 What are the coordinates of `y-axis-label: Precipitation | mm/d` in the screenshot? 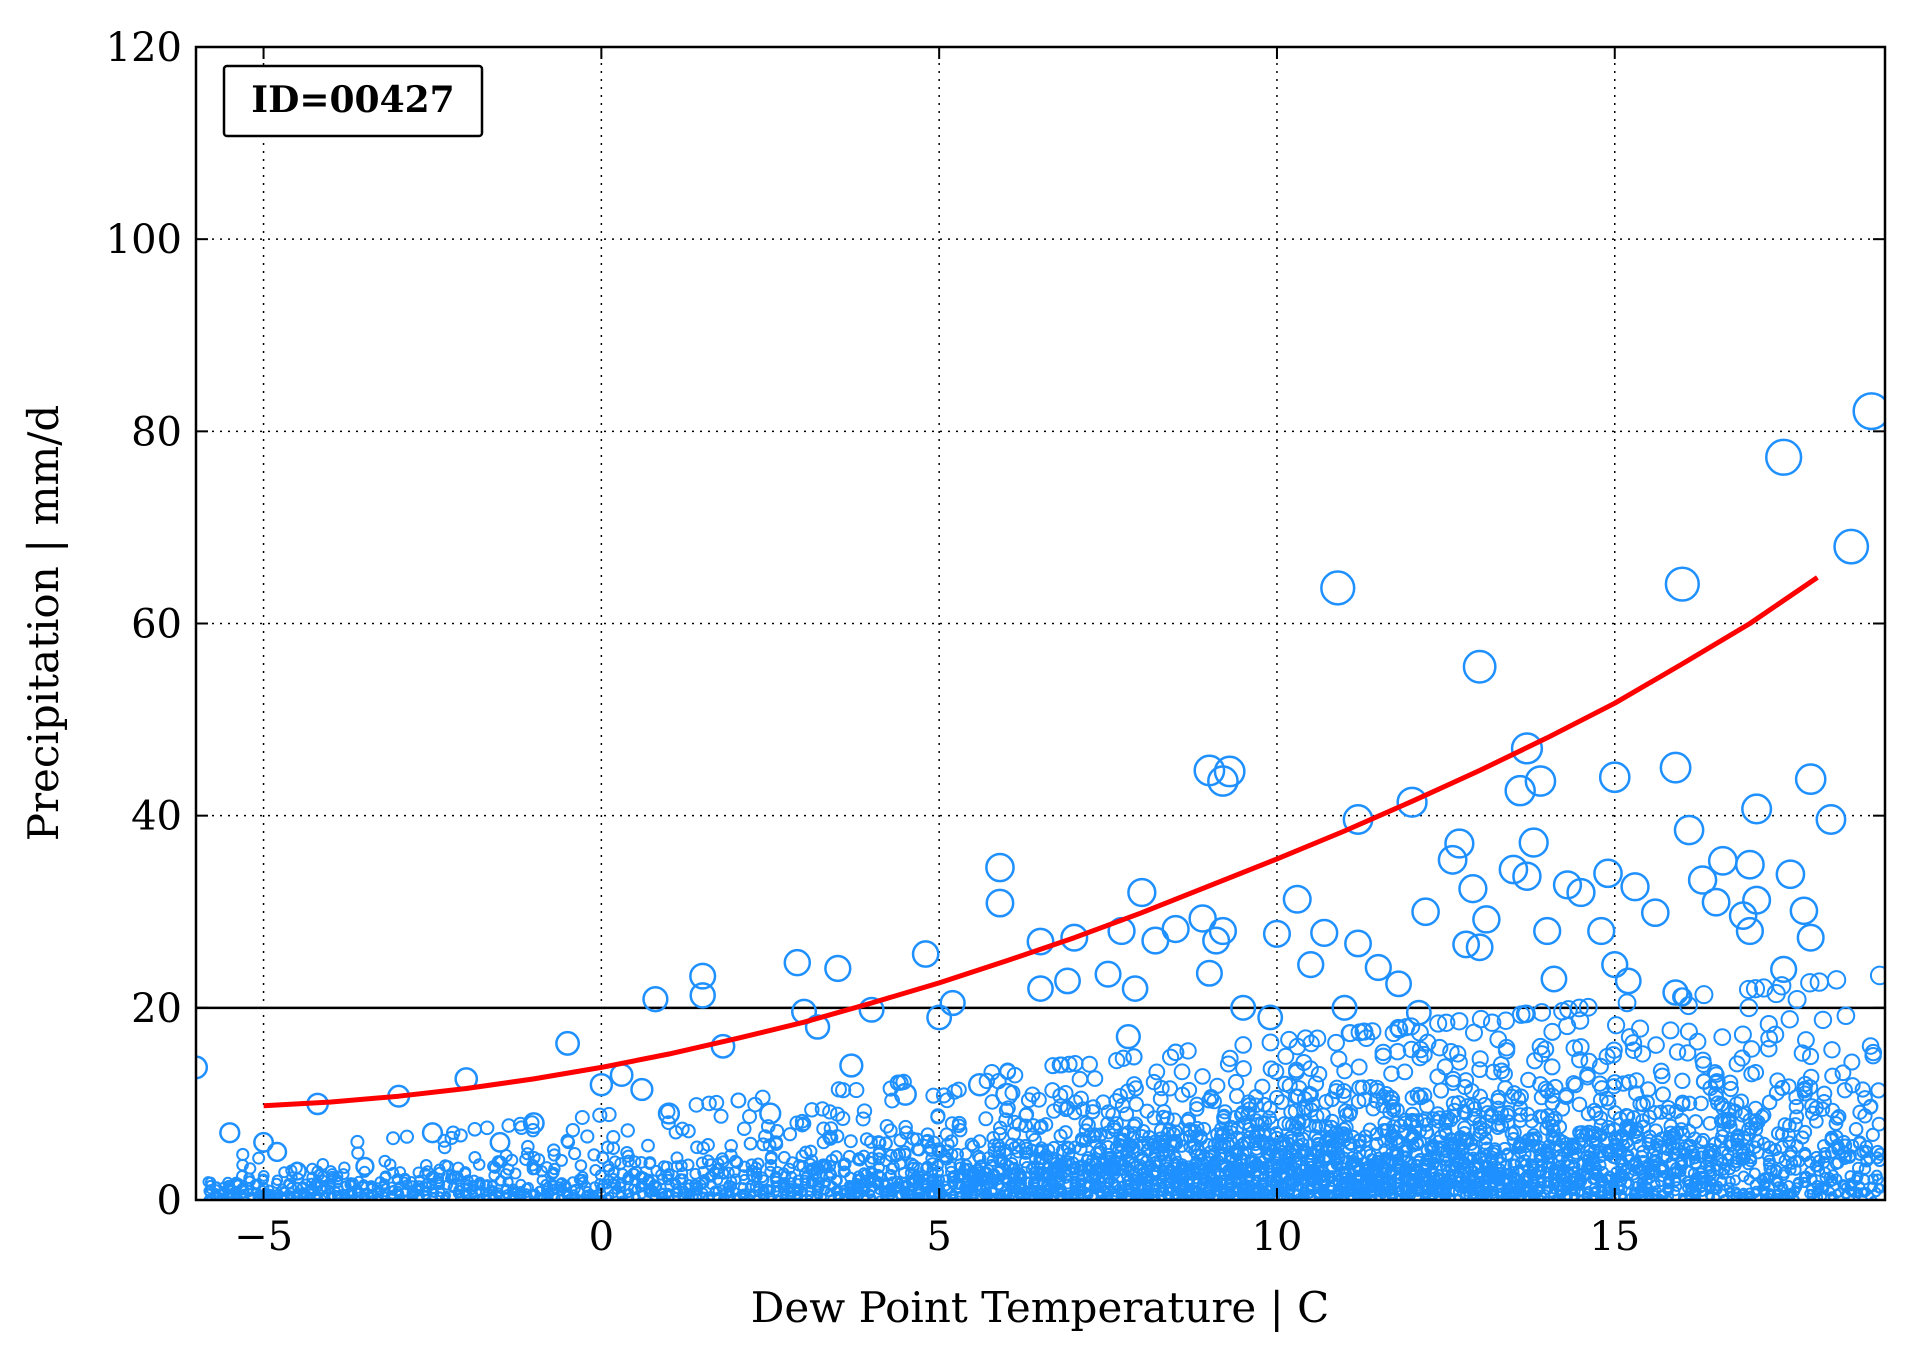 It's located at (43, 623).